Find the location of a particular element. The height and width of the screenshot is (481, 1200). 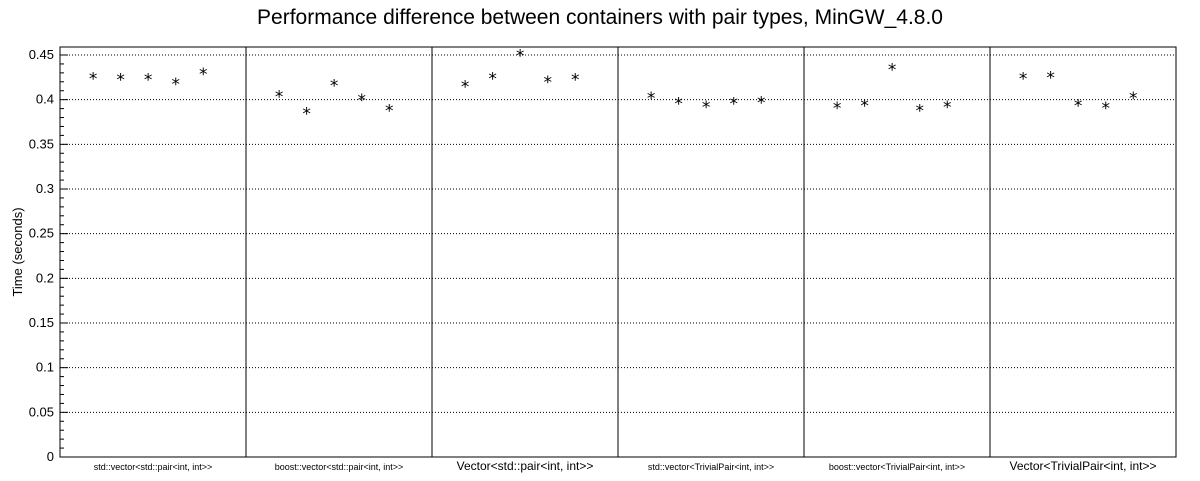

category-label: std::vector<std::pair<int, int>> is located at coordinates (153, 467).